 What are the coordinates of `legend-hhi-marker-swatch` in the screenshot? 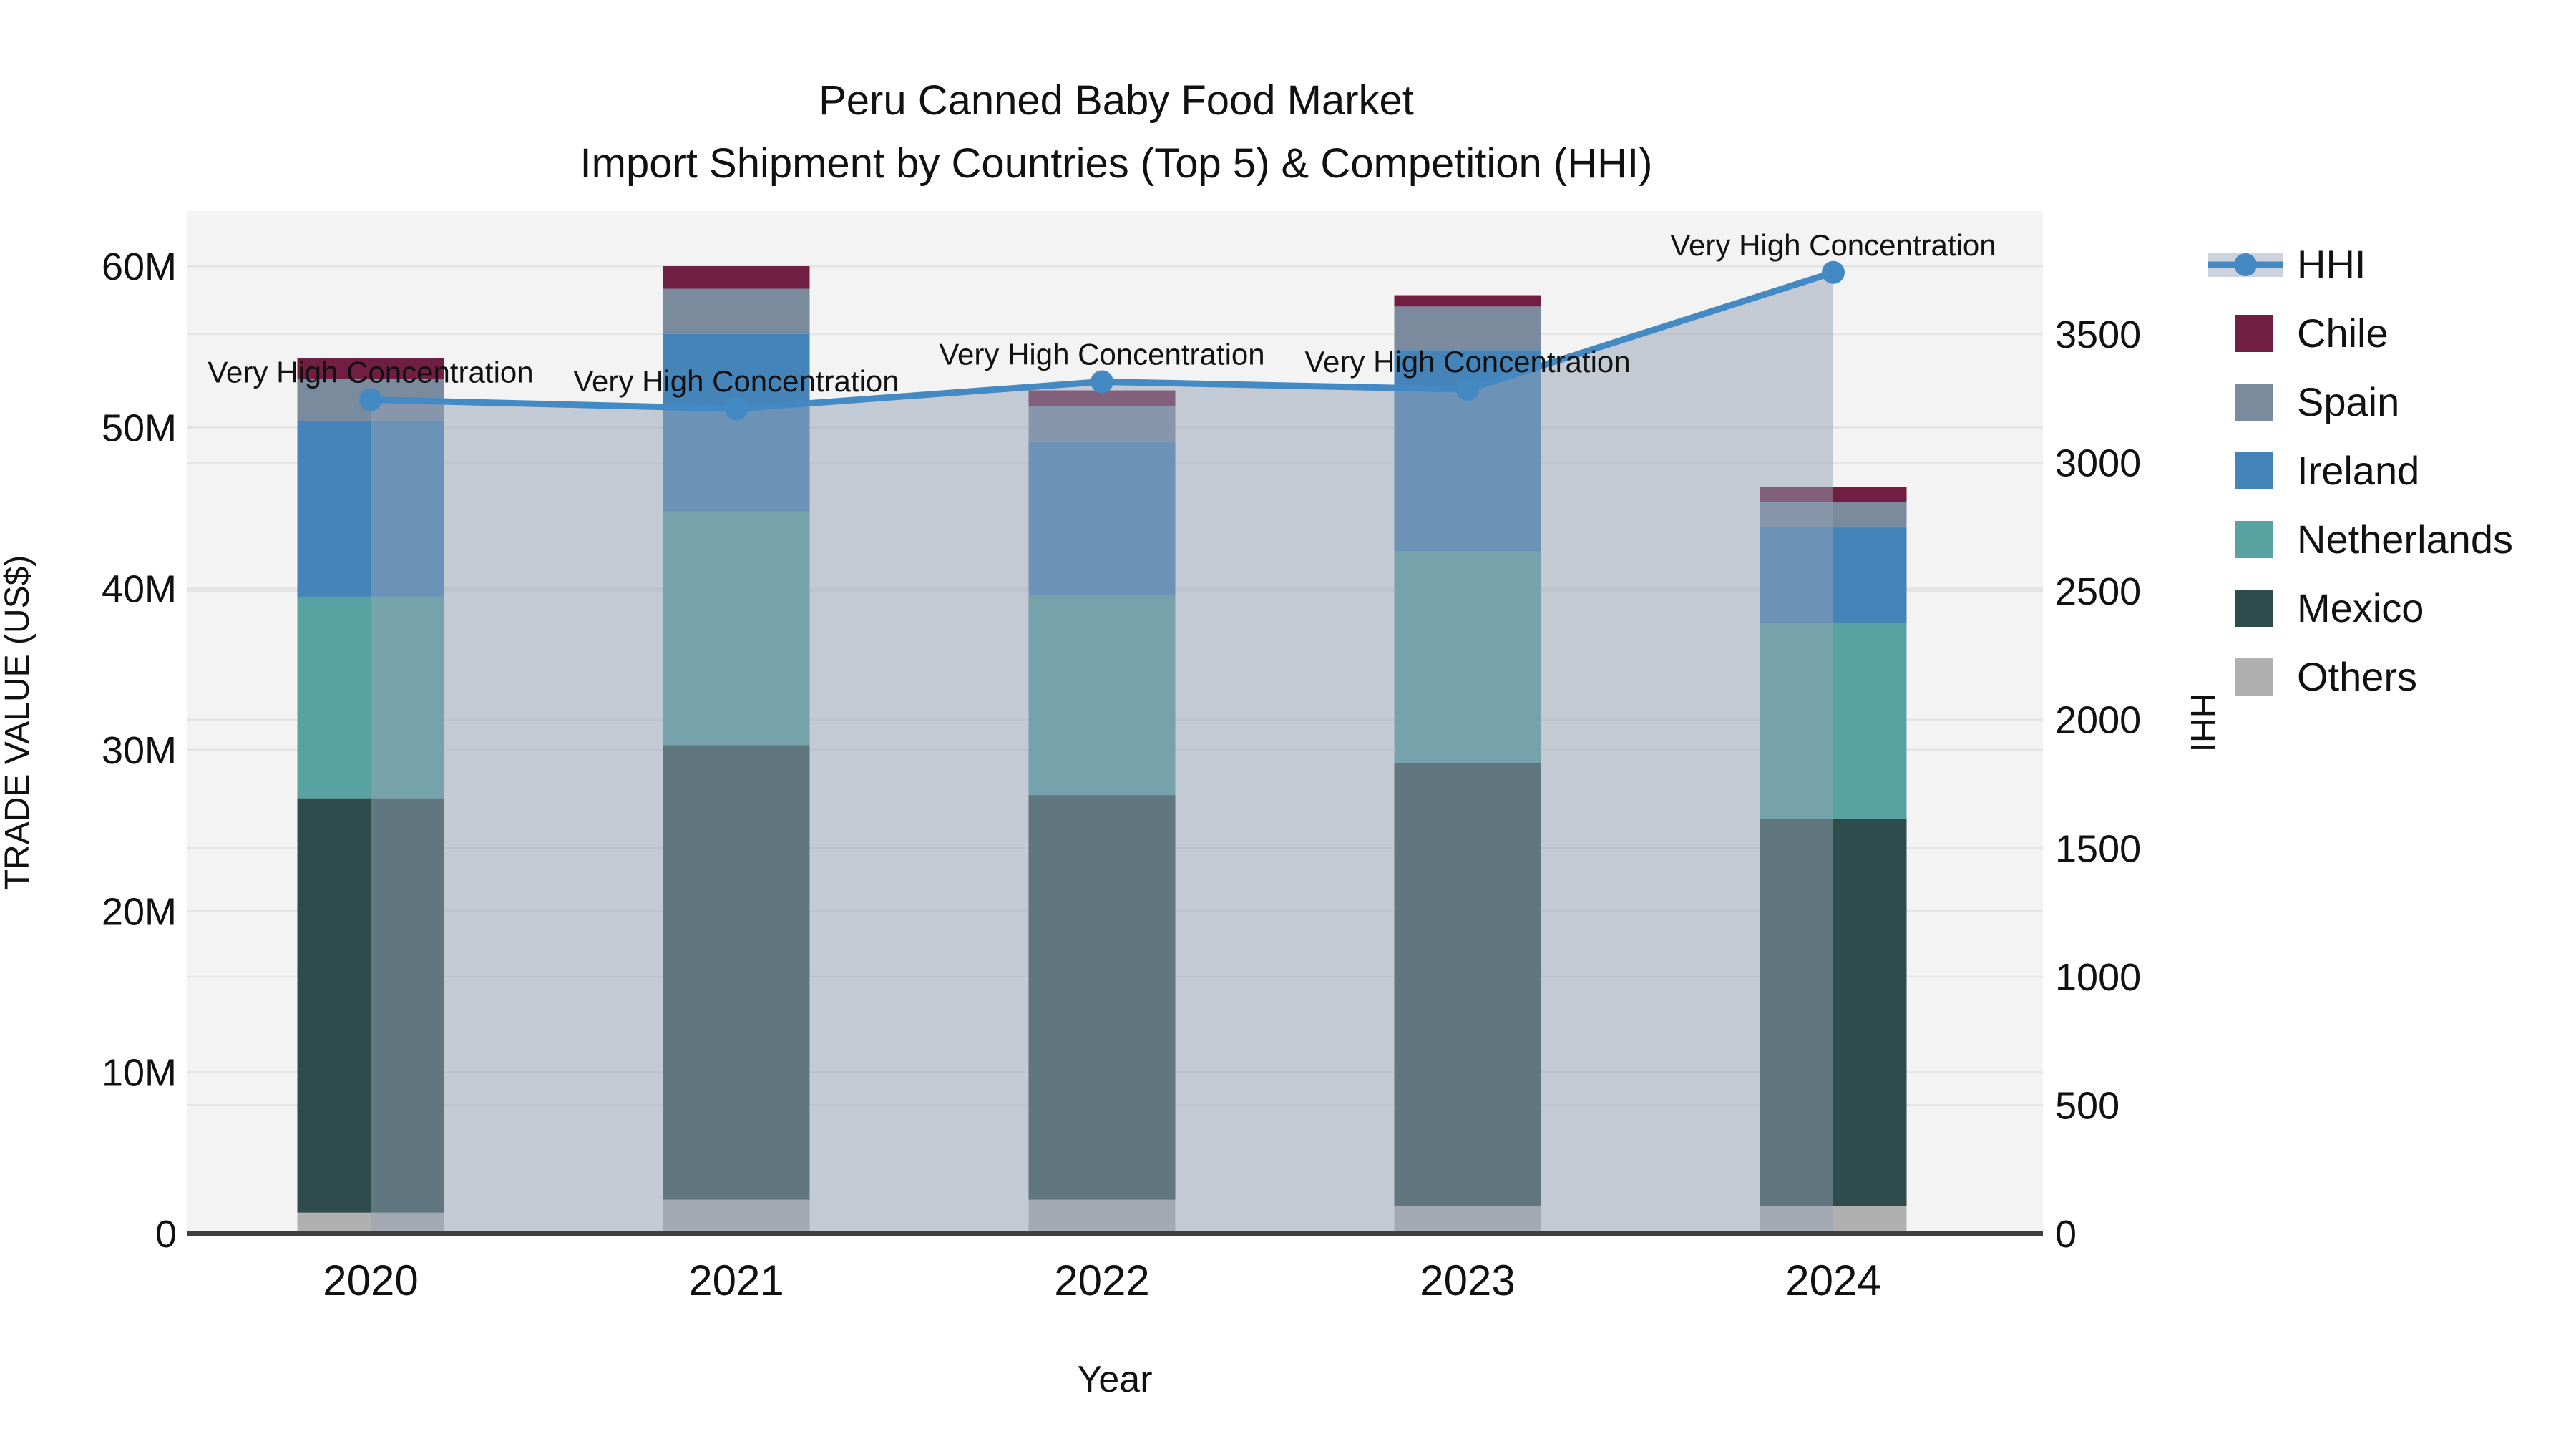 It's located at (2245, 264).